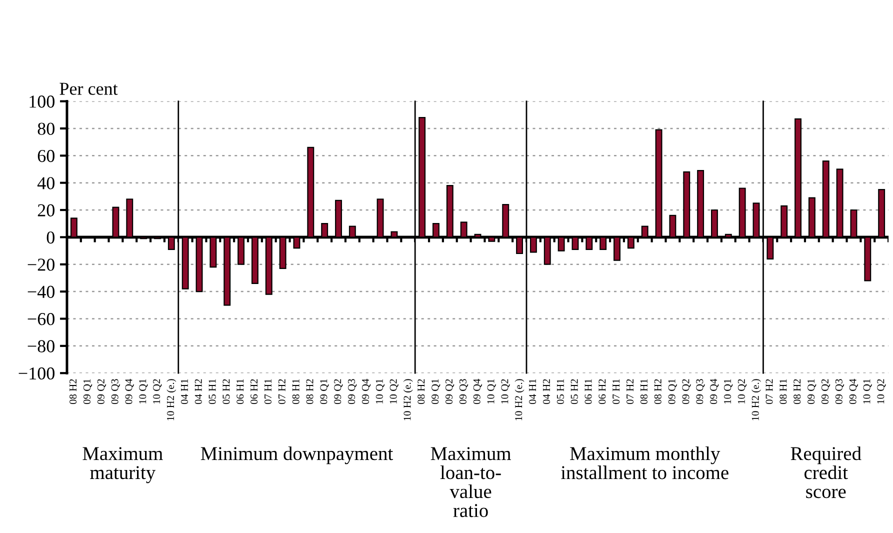 Image resolution: width=893 pixels, height=533 pixels. What do you see at coordinates (89, 88) in the screenshot?
I see `y-axis-title: Per cent` at bounding box center [89, 88].